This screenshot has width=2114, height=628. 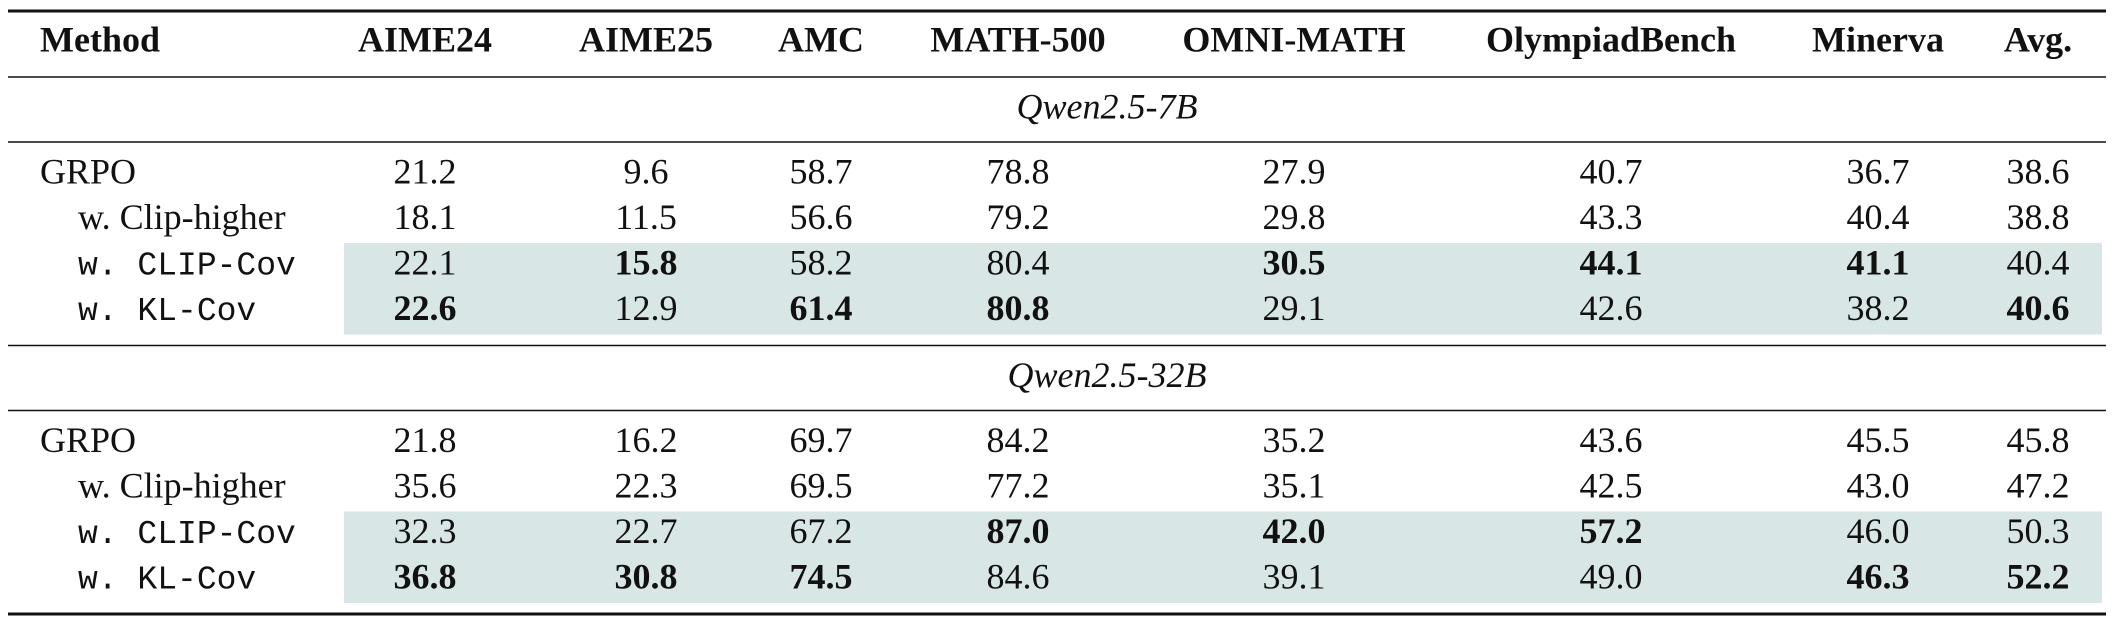 I want to click on score: 61.4, so click(x=821, y=308).